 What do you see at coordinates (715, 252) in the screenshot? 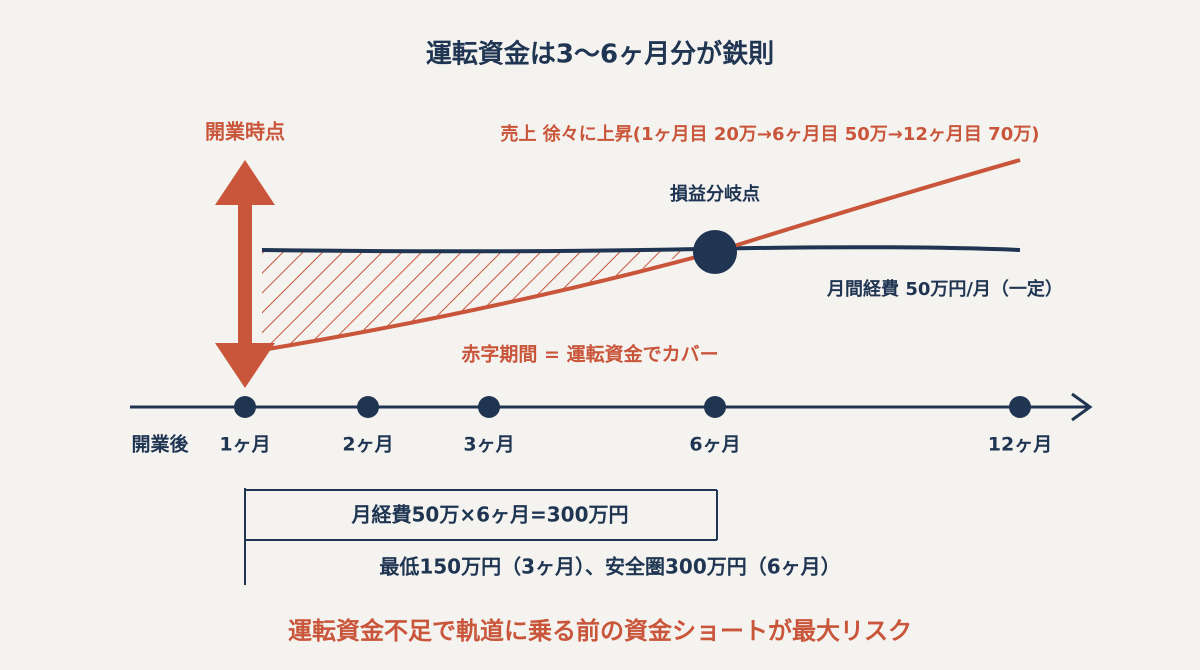
I see `breakeven-point` at bounding box center [715, 252].